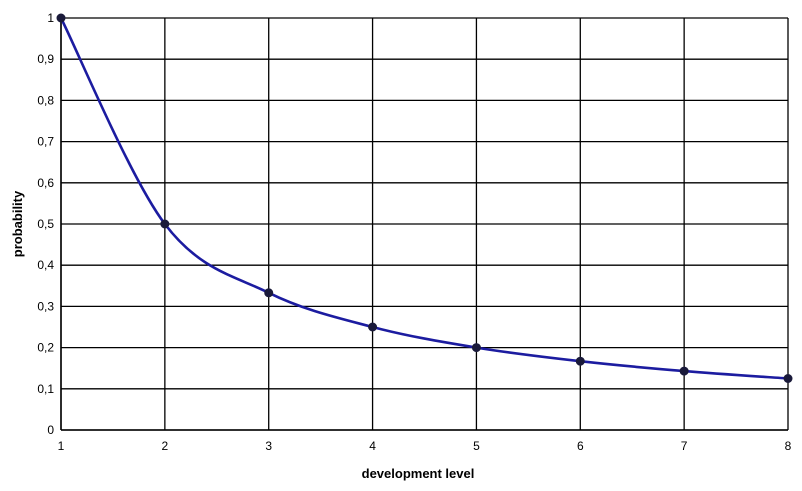  What do you see at coordinates (418, 473) in the screenshot?
I see `x-axis-title: development level` at bounding box center [418, 473].